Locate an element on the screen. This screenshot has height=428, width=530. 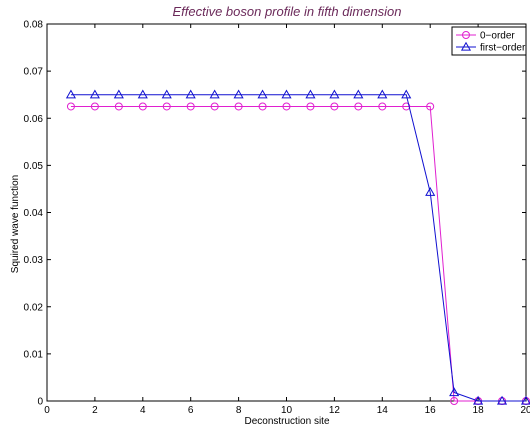
y-tick-label: 0.08 is located at coordinates (34, 25).